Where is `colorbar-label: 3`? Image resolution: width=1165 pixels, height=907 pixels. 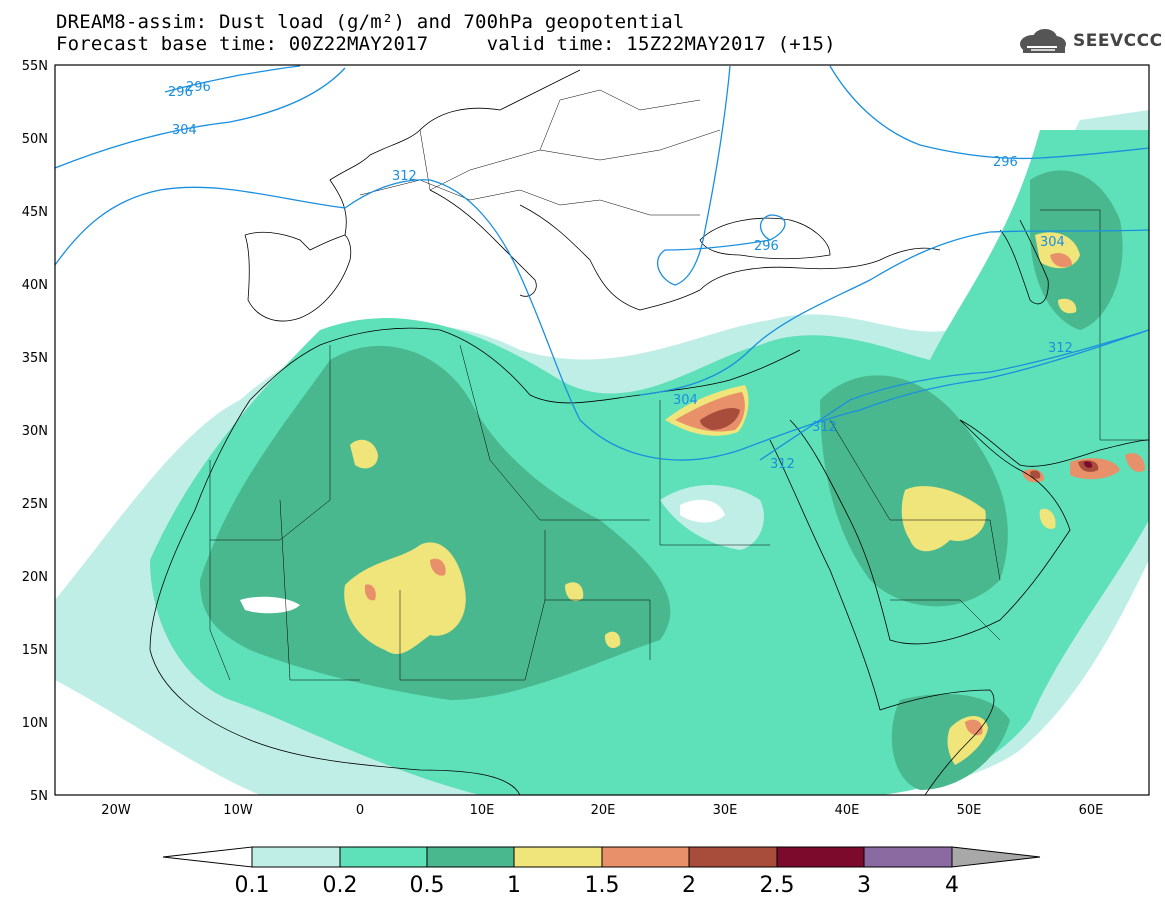
colorbar-label: 3 is located at coordinates (864, 885).